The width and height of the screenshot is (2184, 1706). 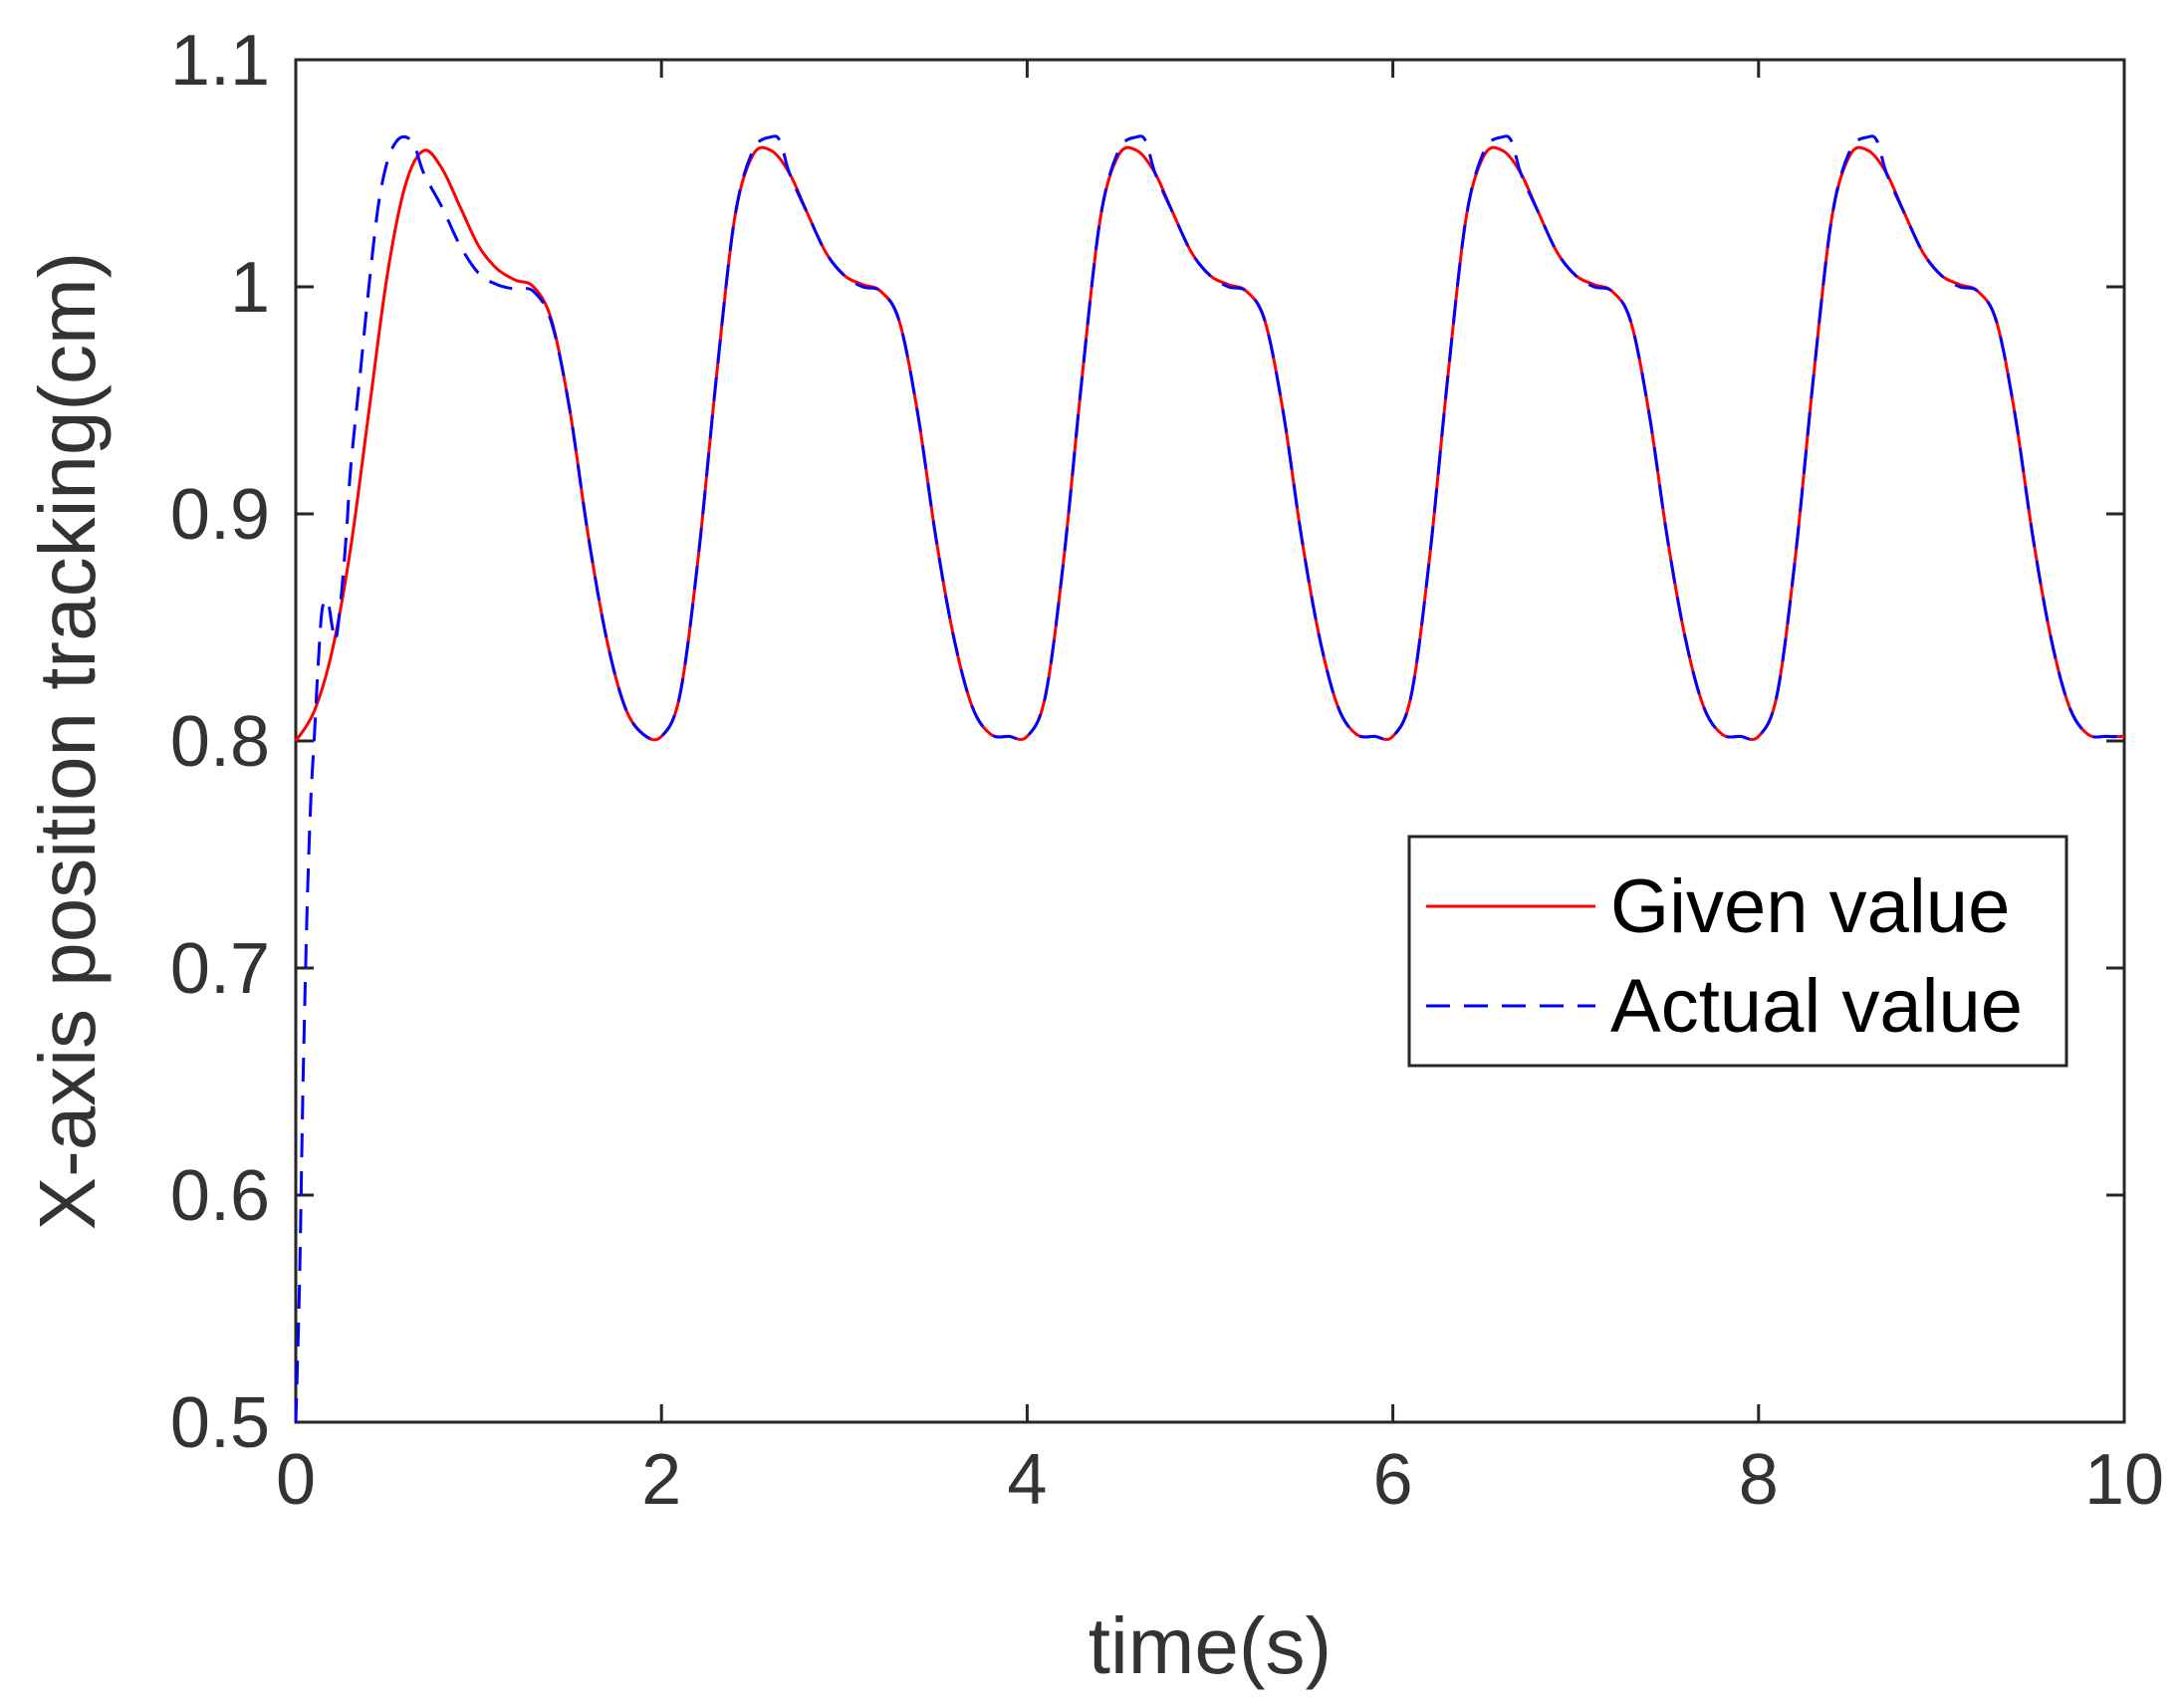 I want to click on legend-box, so click(x=1737, y=951).